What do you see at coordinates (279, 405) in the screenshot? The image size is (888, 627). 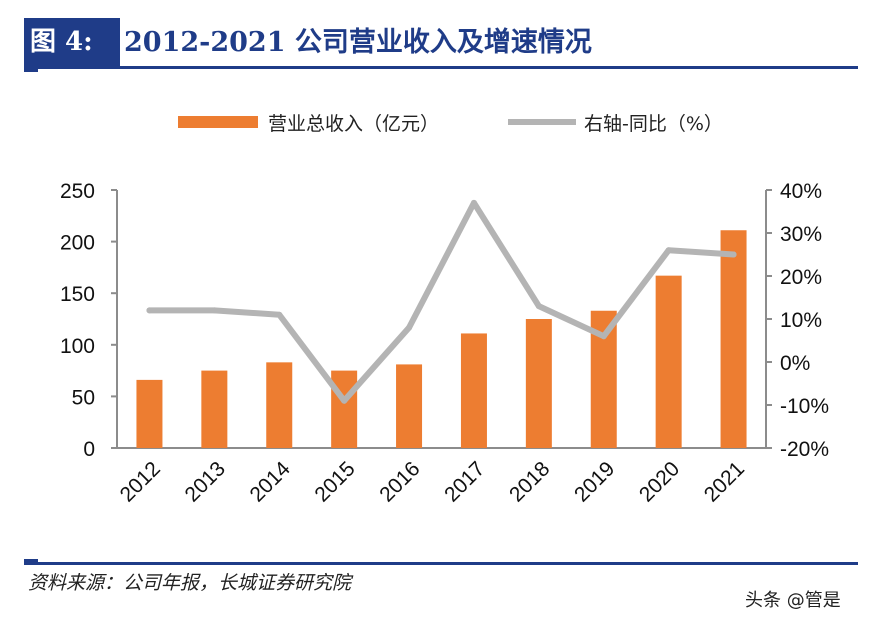 I see `revenue-bar-2014` at bounding box center [279, 405].